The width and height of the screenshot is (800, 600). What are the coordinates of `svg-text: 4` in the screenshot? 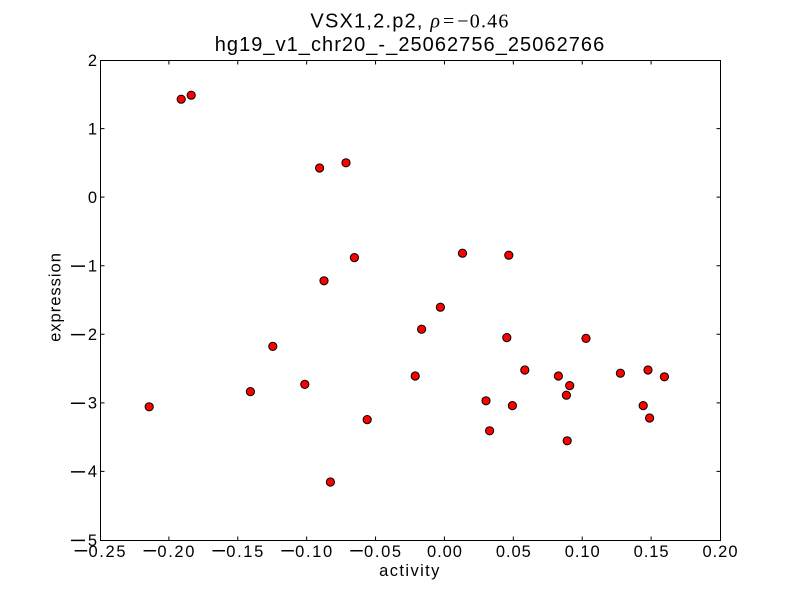 It's located at (92, 472).